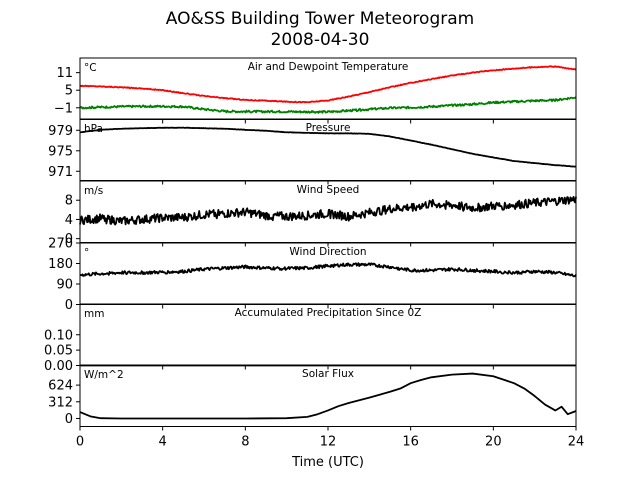 The image size is (640, 480). I want to click on panel-3-series-1-line, so click(328, 210).